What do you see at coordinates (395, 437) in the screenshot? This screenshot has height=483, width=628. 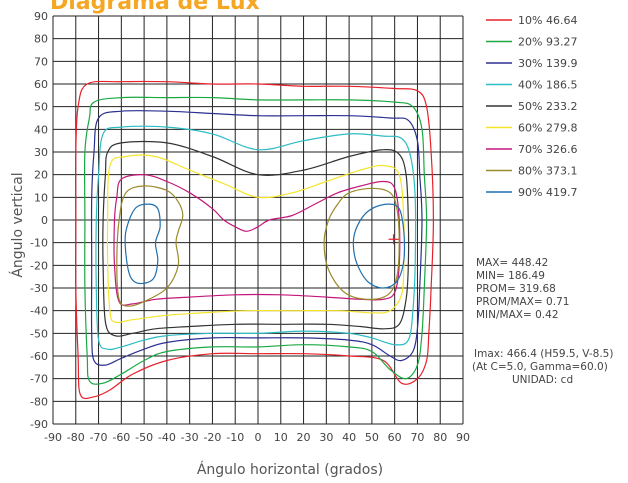 I see `x-tick-label: 60` at bounding box center [395, 437].